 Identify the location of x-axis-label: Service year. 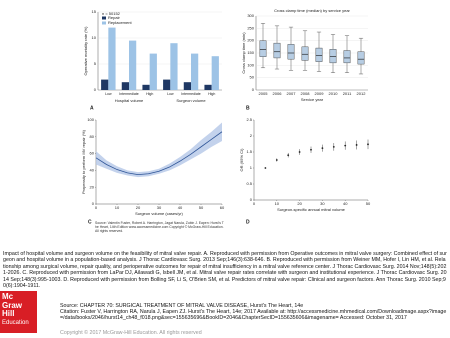
(312, 99).